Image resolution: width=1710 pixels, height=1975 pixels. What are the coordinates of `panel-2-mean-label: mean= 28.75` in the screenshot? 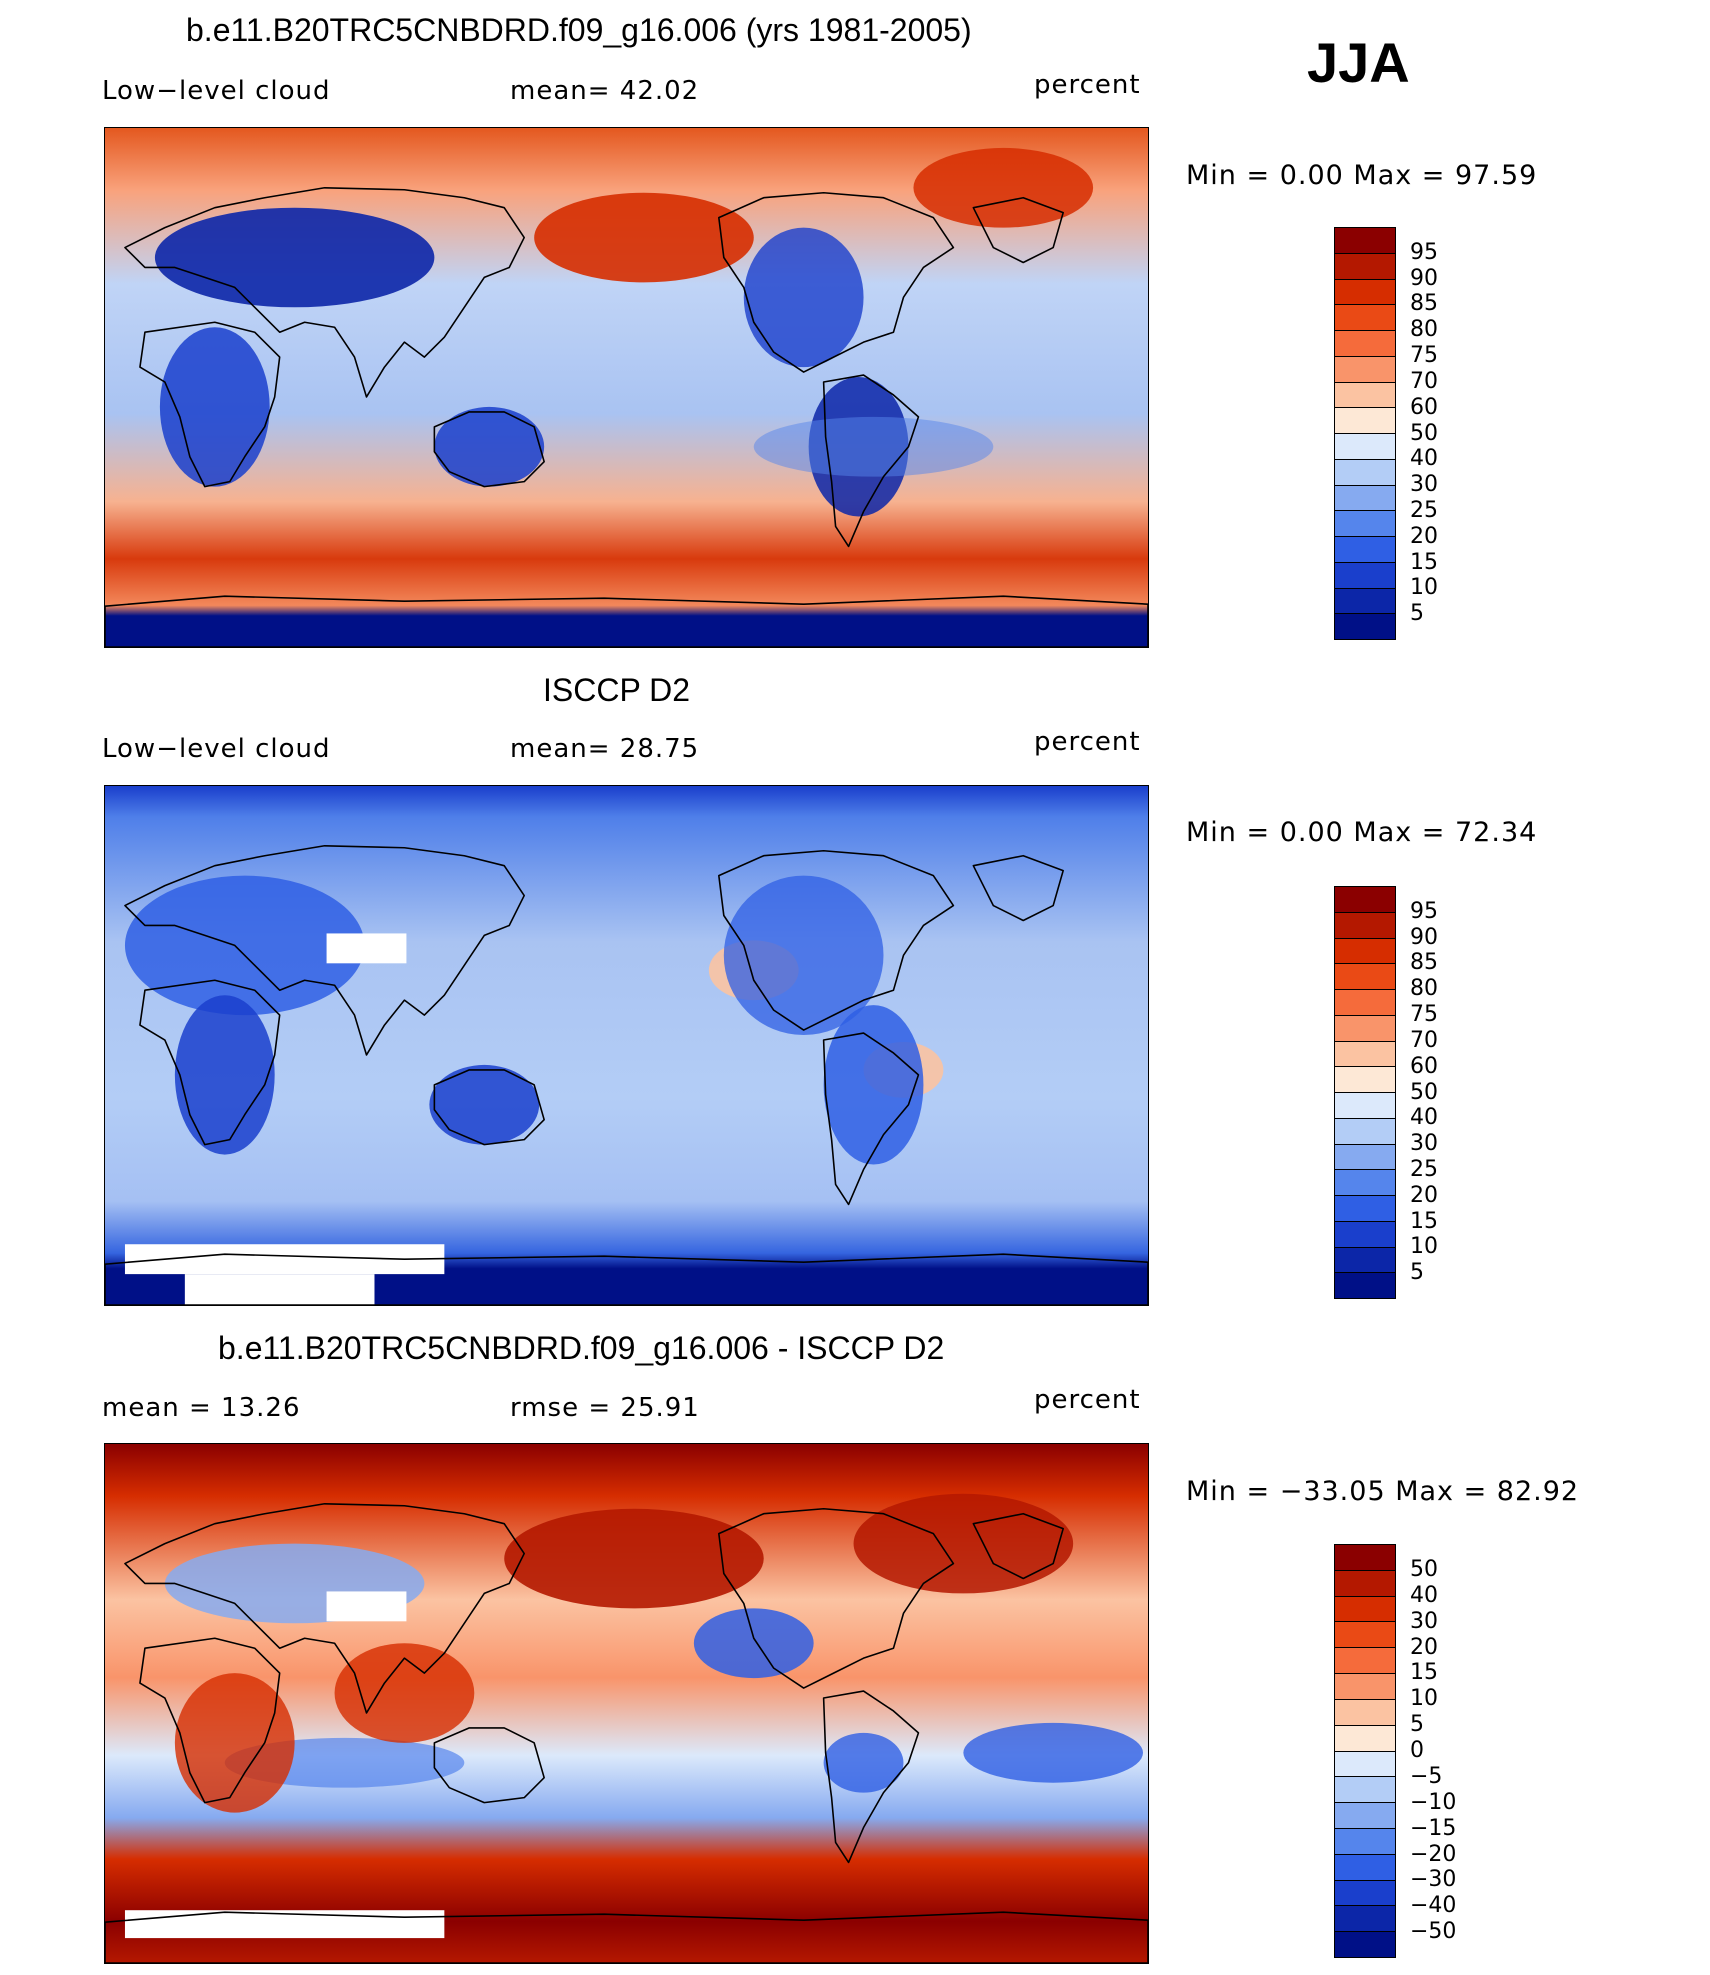 It's located at (605, 749).